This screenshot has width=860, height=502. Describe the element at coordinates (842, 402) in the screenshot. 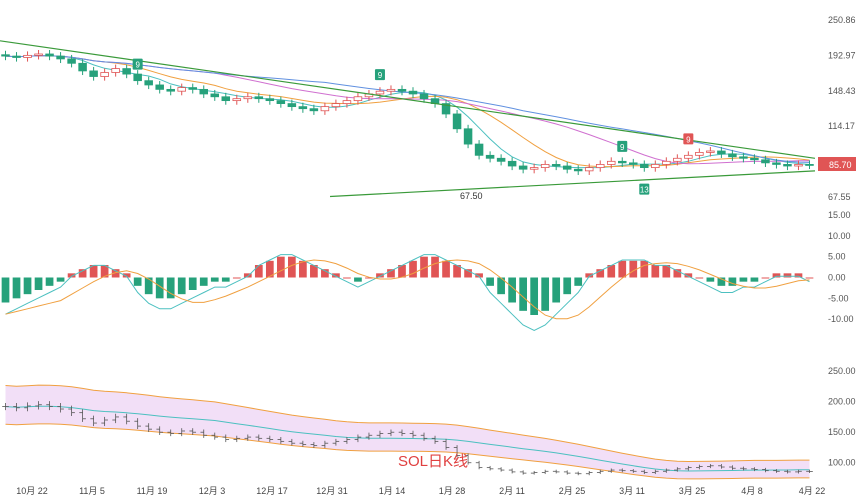

I see `boll-y-tick: 200.00` at that location.